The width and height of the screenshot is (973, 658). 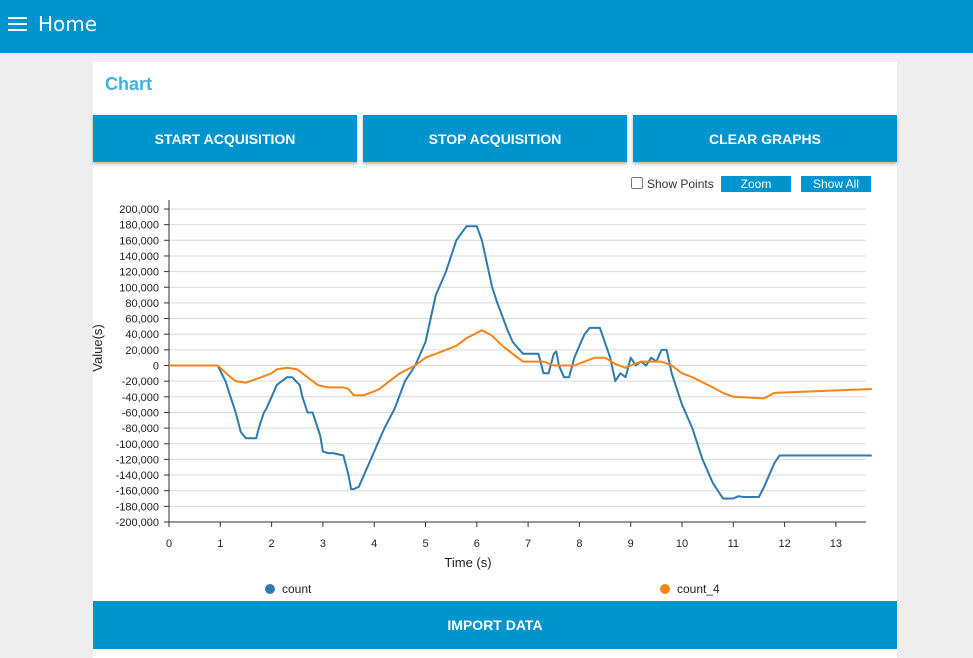 What do you see at coordinates (297, 589) in the screenshot?
I see `legend-label: count` at bounding box center [297, 589].